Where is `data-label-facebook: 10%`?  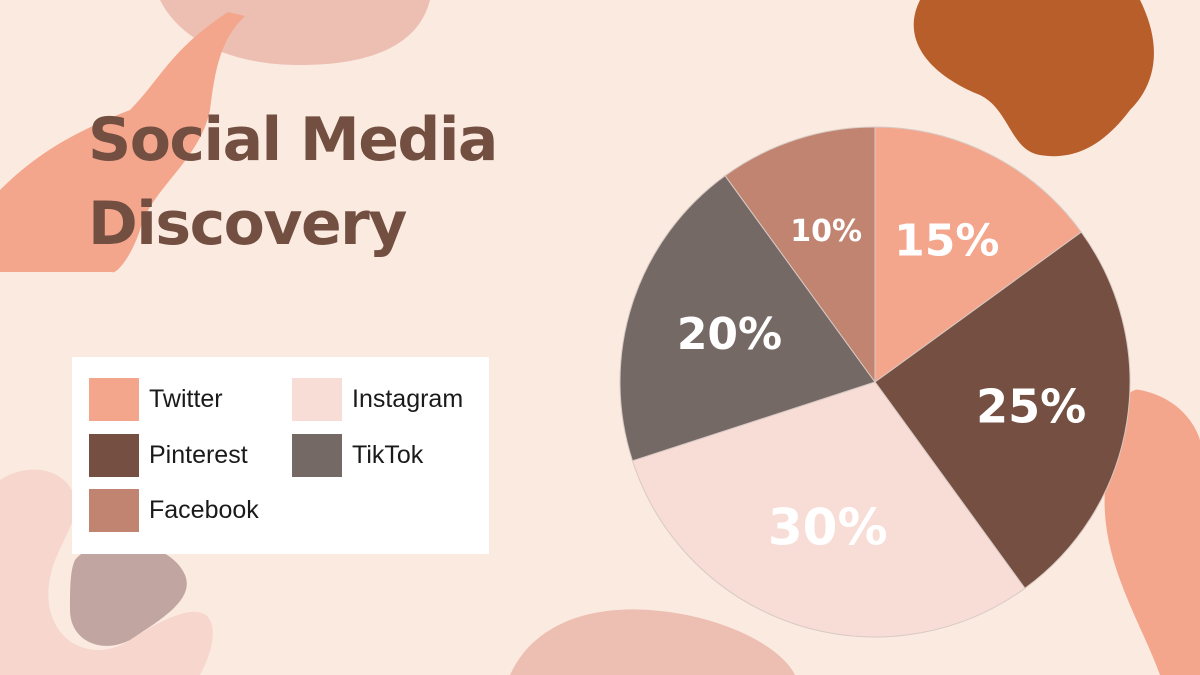
data-label-facebook: 10% is located at coordinates (826, 231).